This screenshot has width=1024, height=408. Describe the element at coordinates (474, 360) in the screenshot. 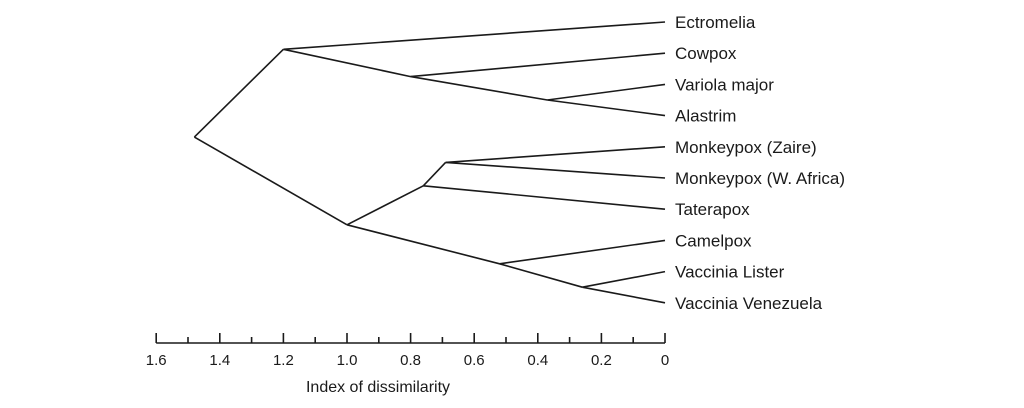

I see `axis-tick-label: 0.6` at that location.